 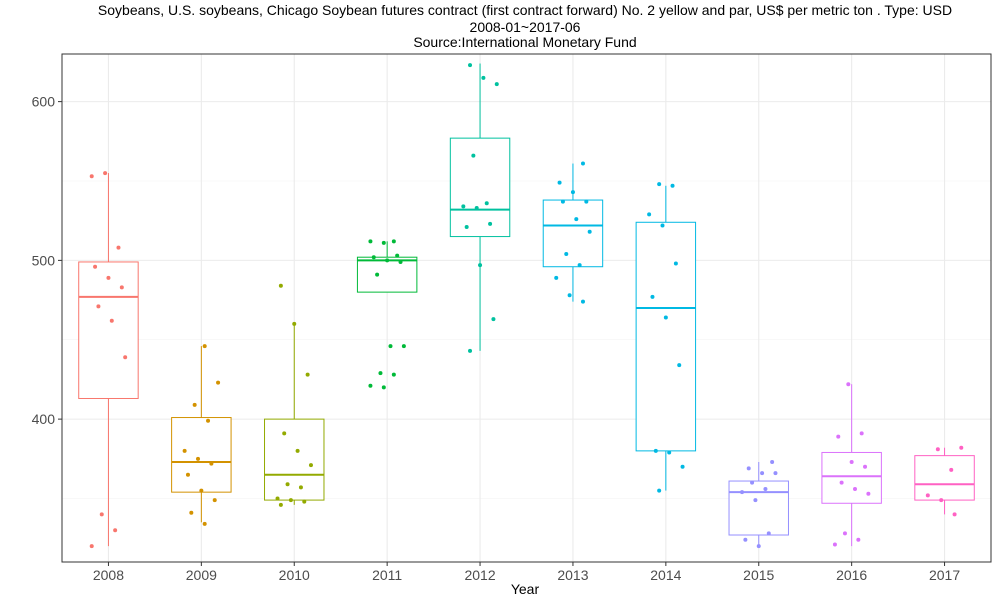 I want to click on points-2015, so click(x=759, y=504).